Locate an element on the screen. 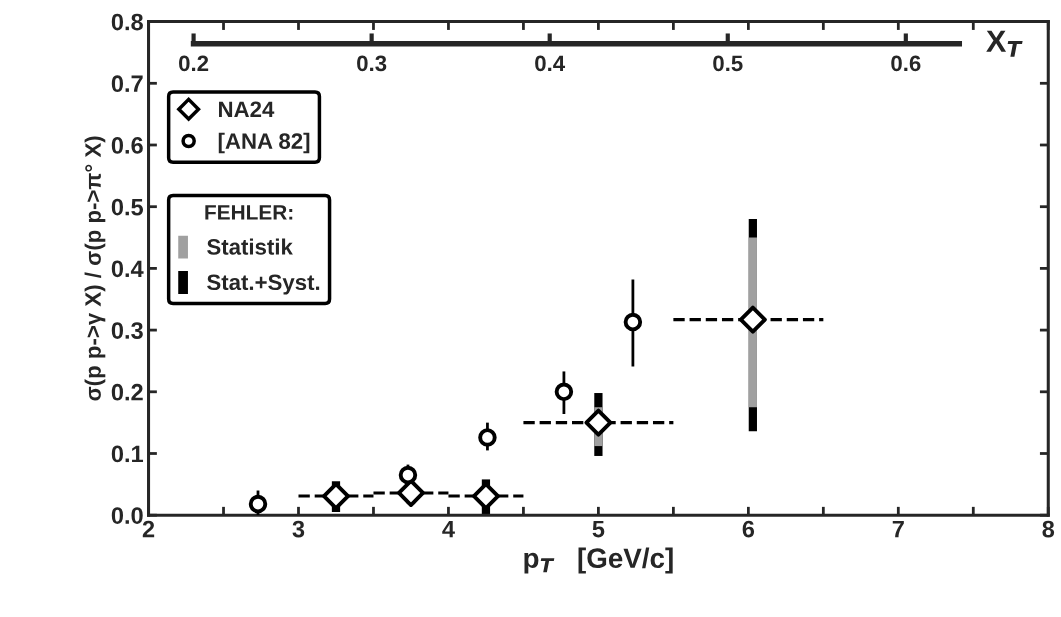 This screenshot has width=1061, height=617. x2-tick-label: 0.3 is located at coordinates (372, 63).